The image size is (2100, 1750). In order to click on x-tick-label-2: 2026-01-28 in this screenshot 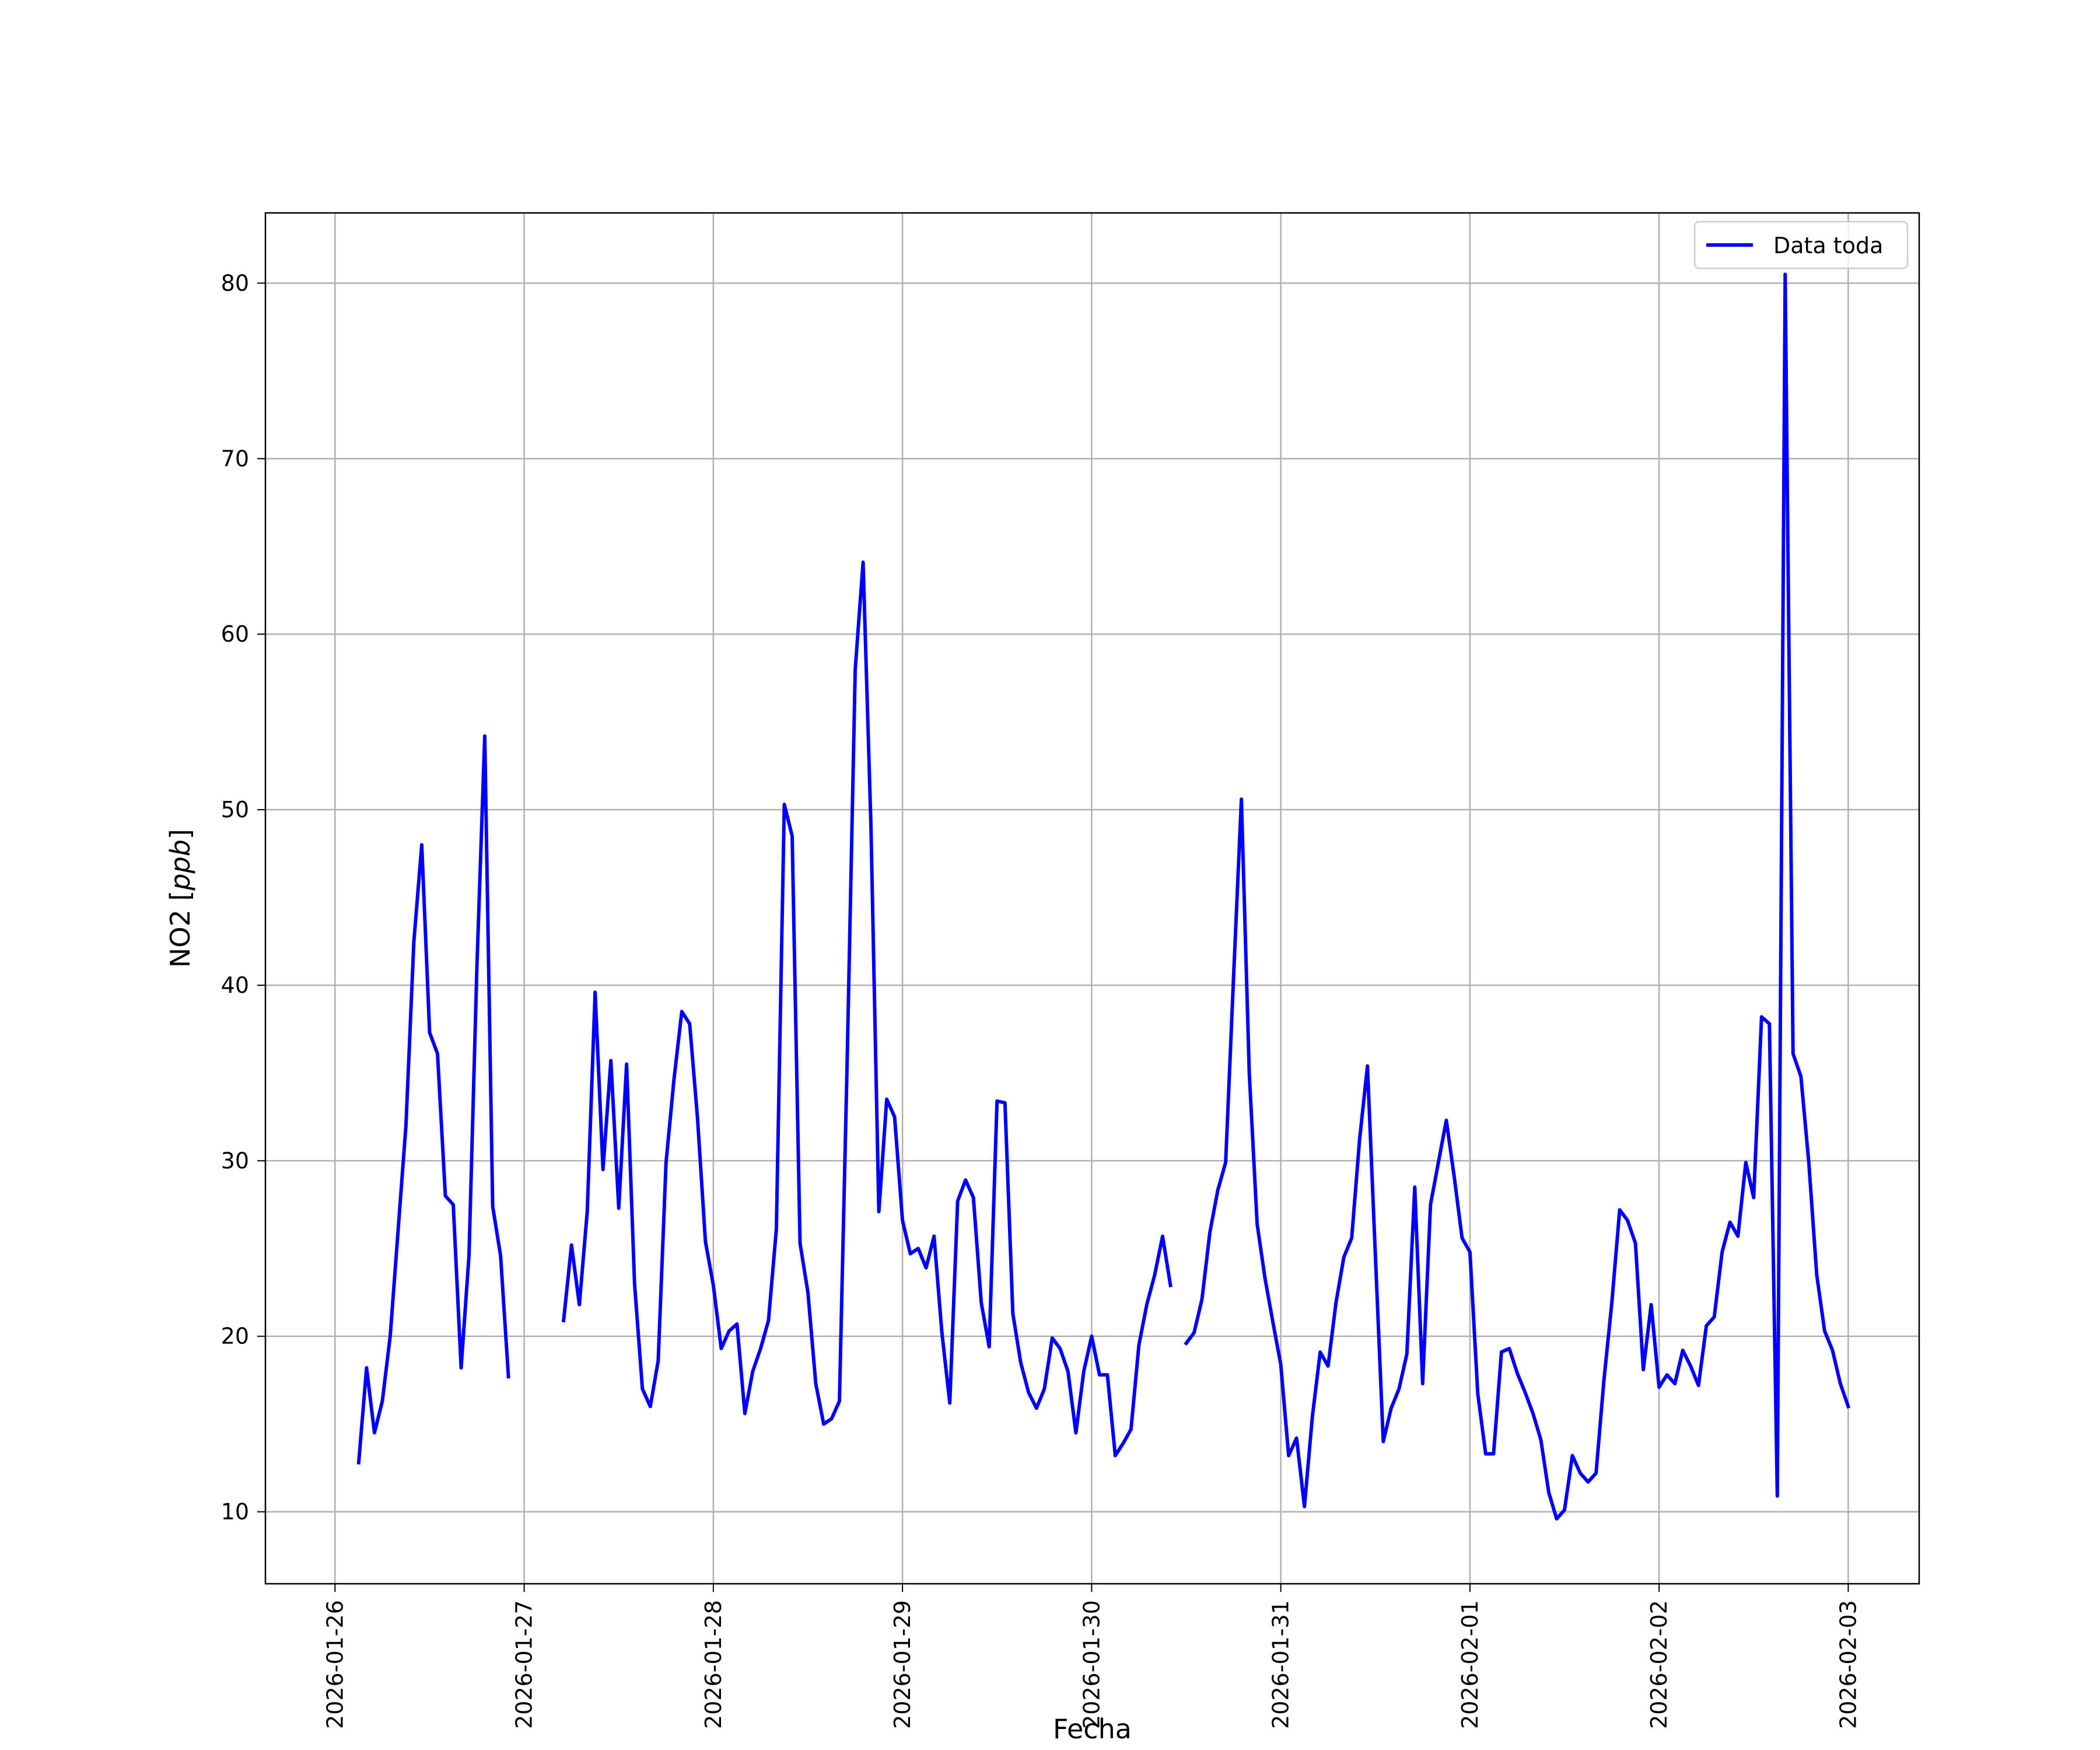, I will do `click(713, 1664)`.